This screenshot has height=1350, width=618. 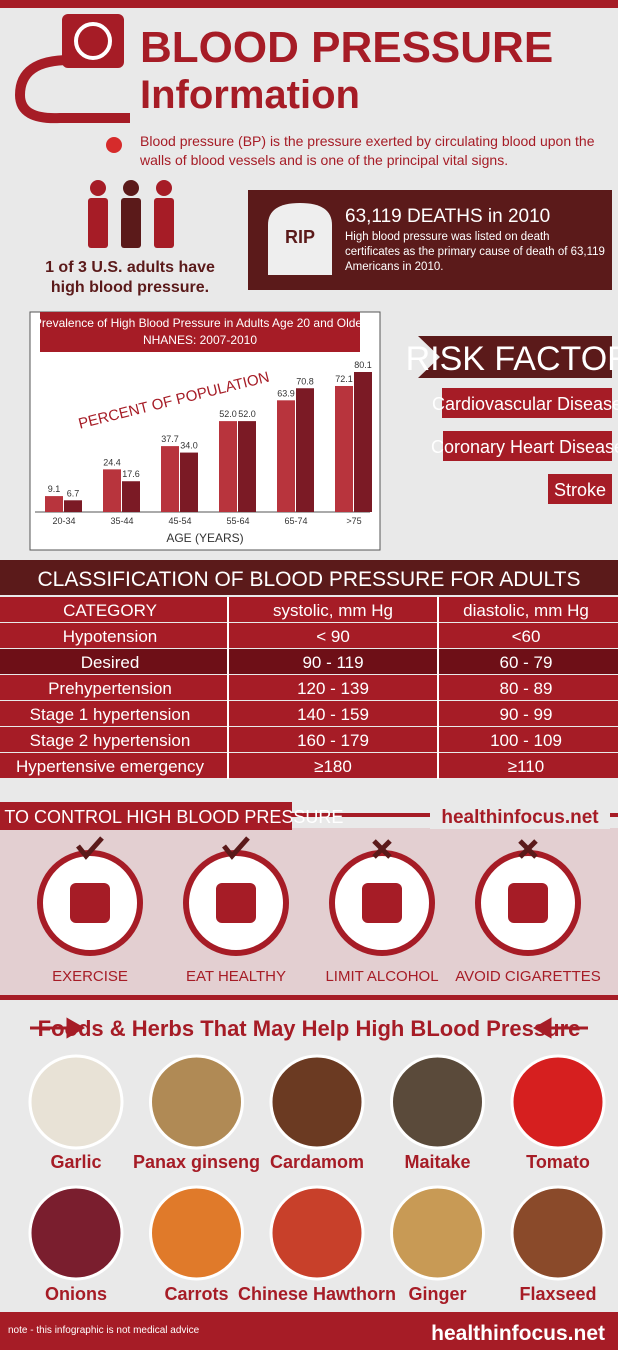 I want to click on x-axis-label: AGE (YEARS), so click(x=204, y=538).